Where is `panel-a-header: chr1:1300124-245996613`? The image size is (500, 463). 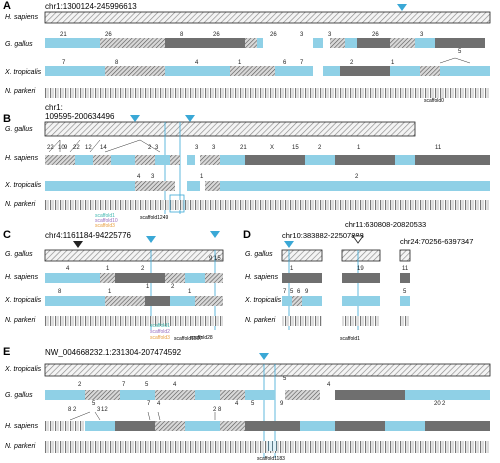
panel-a-header: chr1:1300124-245996613 is located at coordinates (91, 6).